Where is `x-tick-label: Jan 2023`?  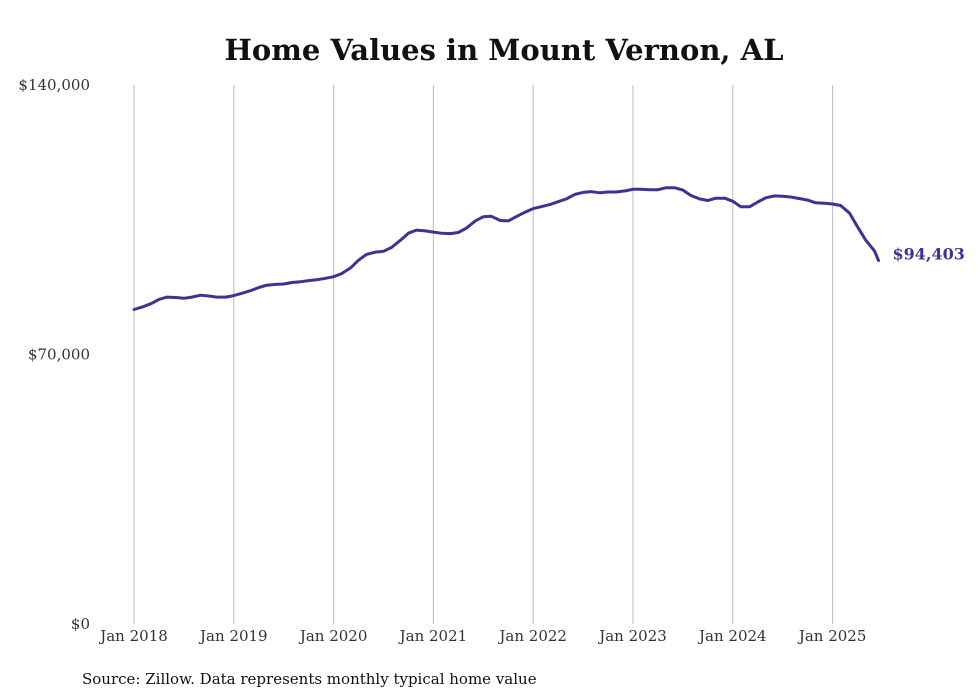 x-tick-label: Jan 2023 is located at coordinates (632, 636).